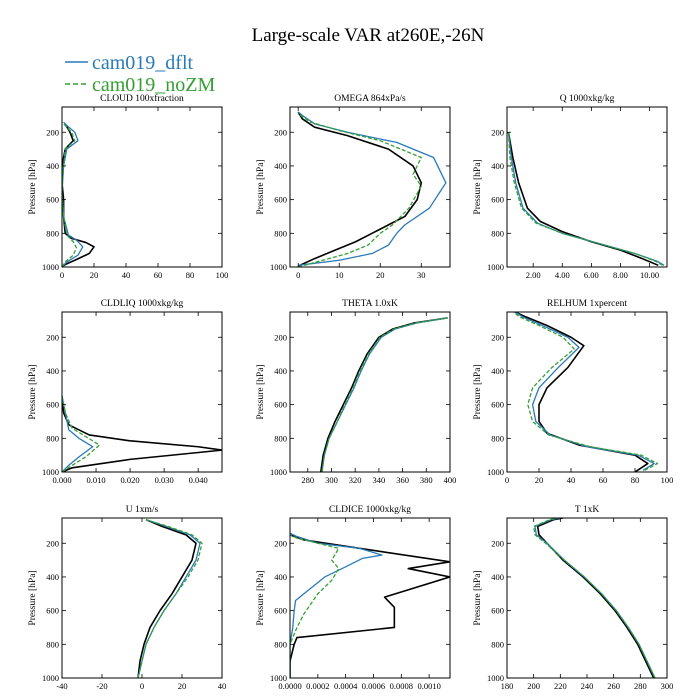 This screenshot has height=700, width=700. I want to click on x-tick-label: 180, so click(507, 686).